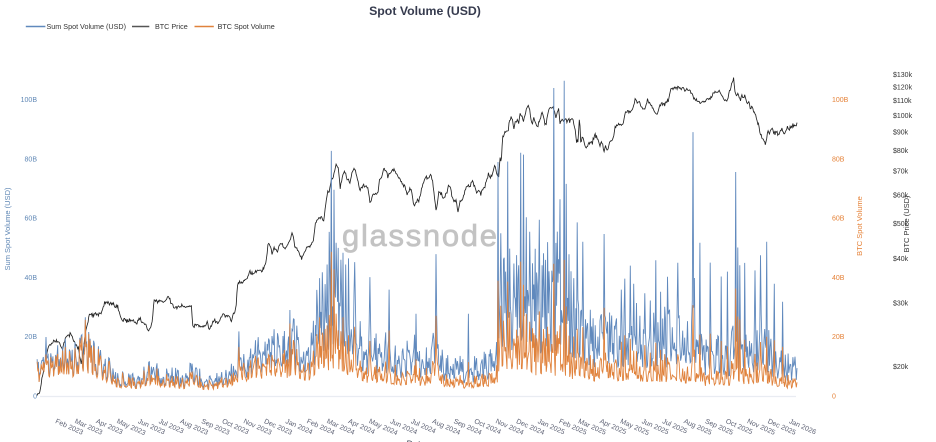 The height and width of the screenshot is (442, 936). Describe the element at coordinates (425, 11) in the screenshot. I see `svg-text: Spot Volume (USD)` at that location.